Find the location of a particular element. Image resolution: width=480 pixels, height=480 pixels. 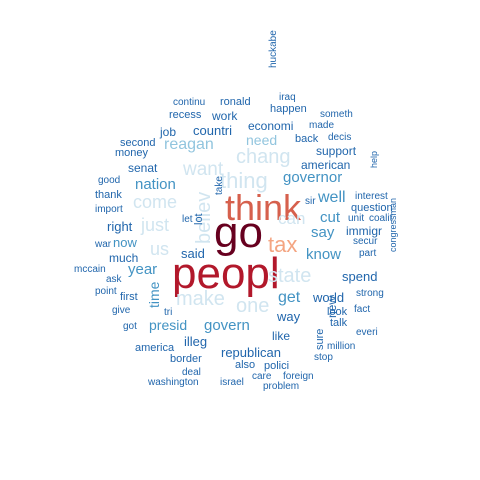

word-coalit: coalit is located at coordinates (381, 218).